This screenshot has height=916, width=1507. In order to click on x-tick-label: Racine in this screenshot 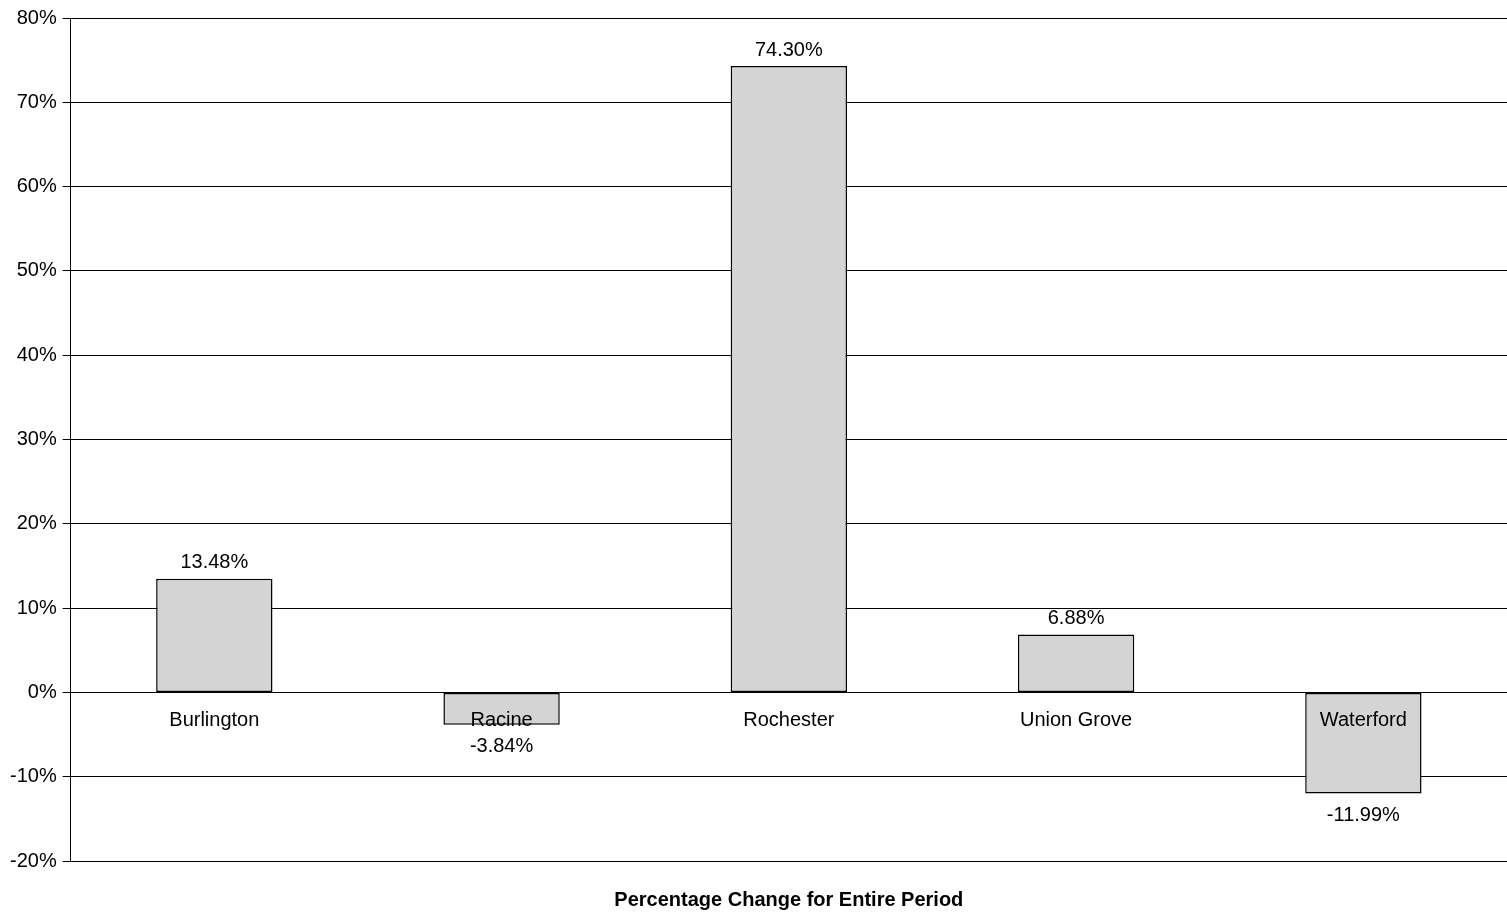, I will do `click(501, 718)`.